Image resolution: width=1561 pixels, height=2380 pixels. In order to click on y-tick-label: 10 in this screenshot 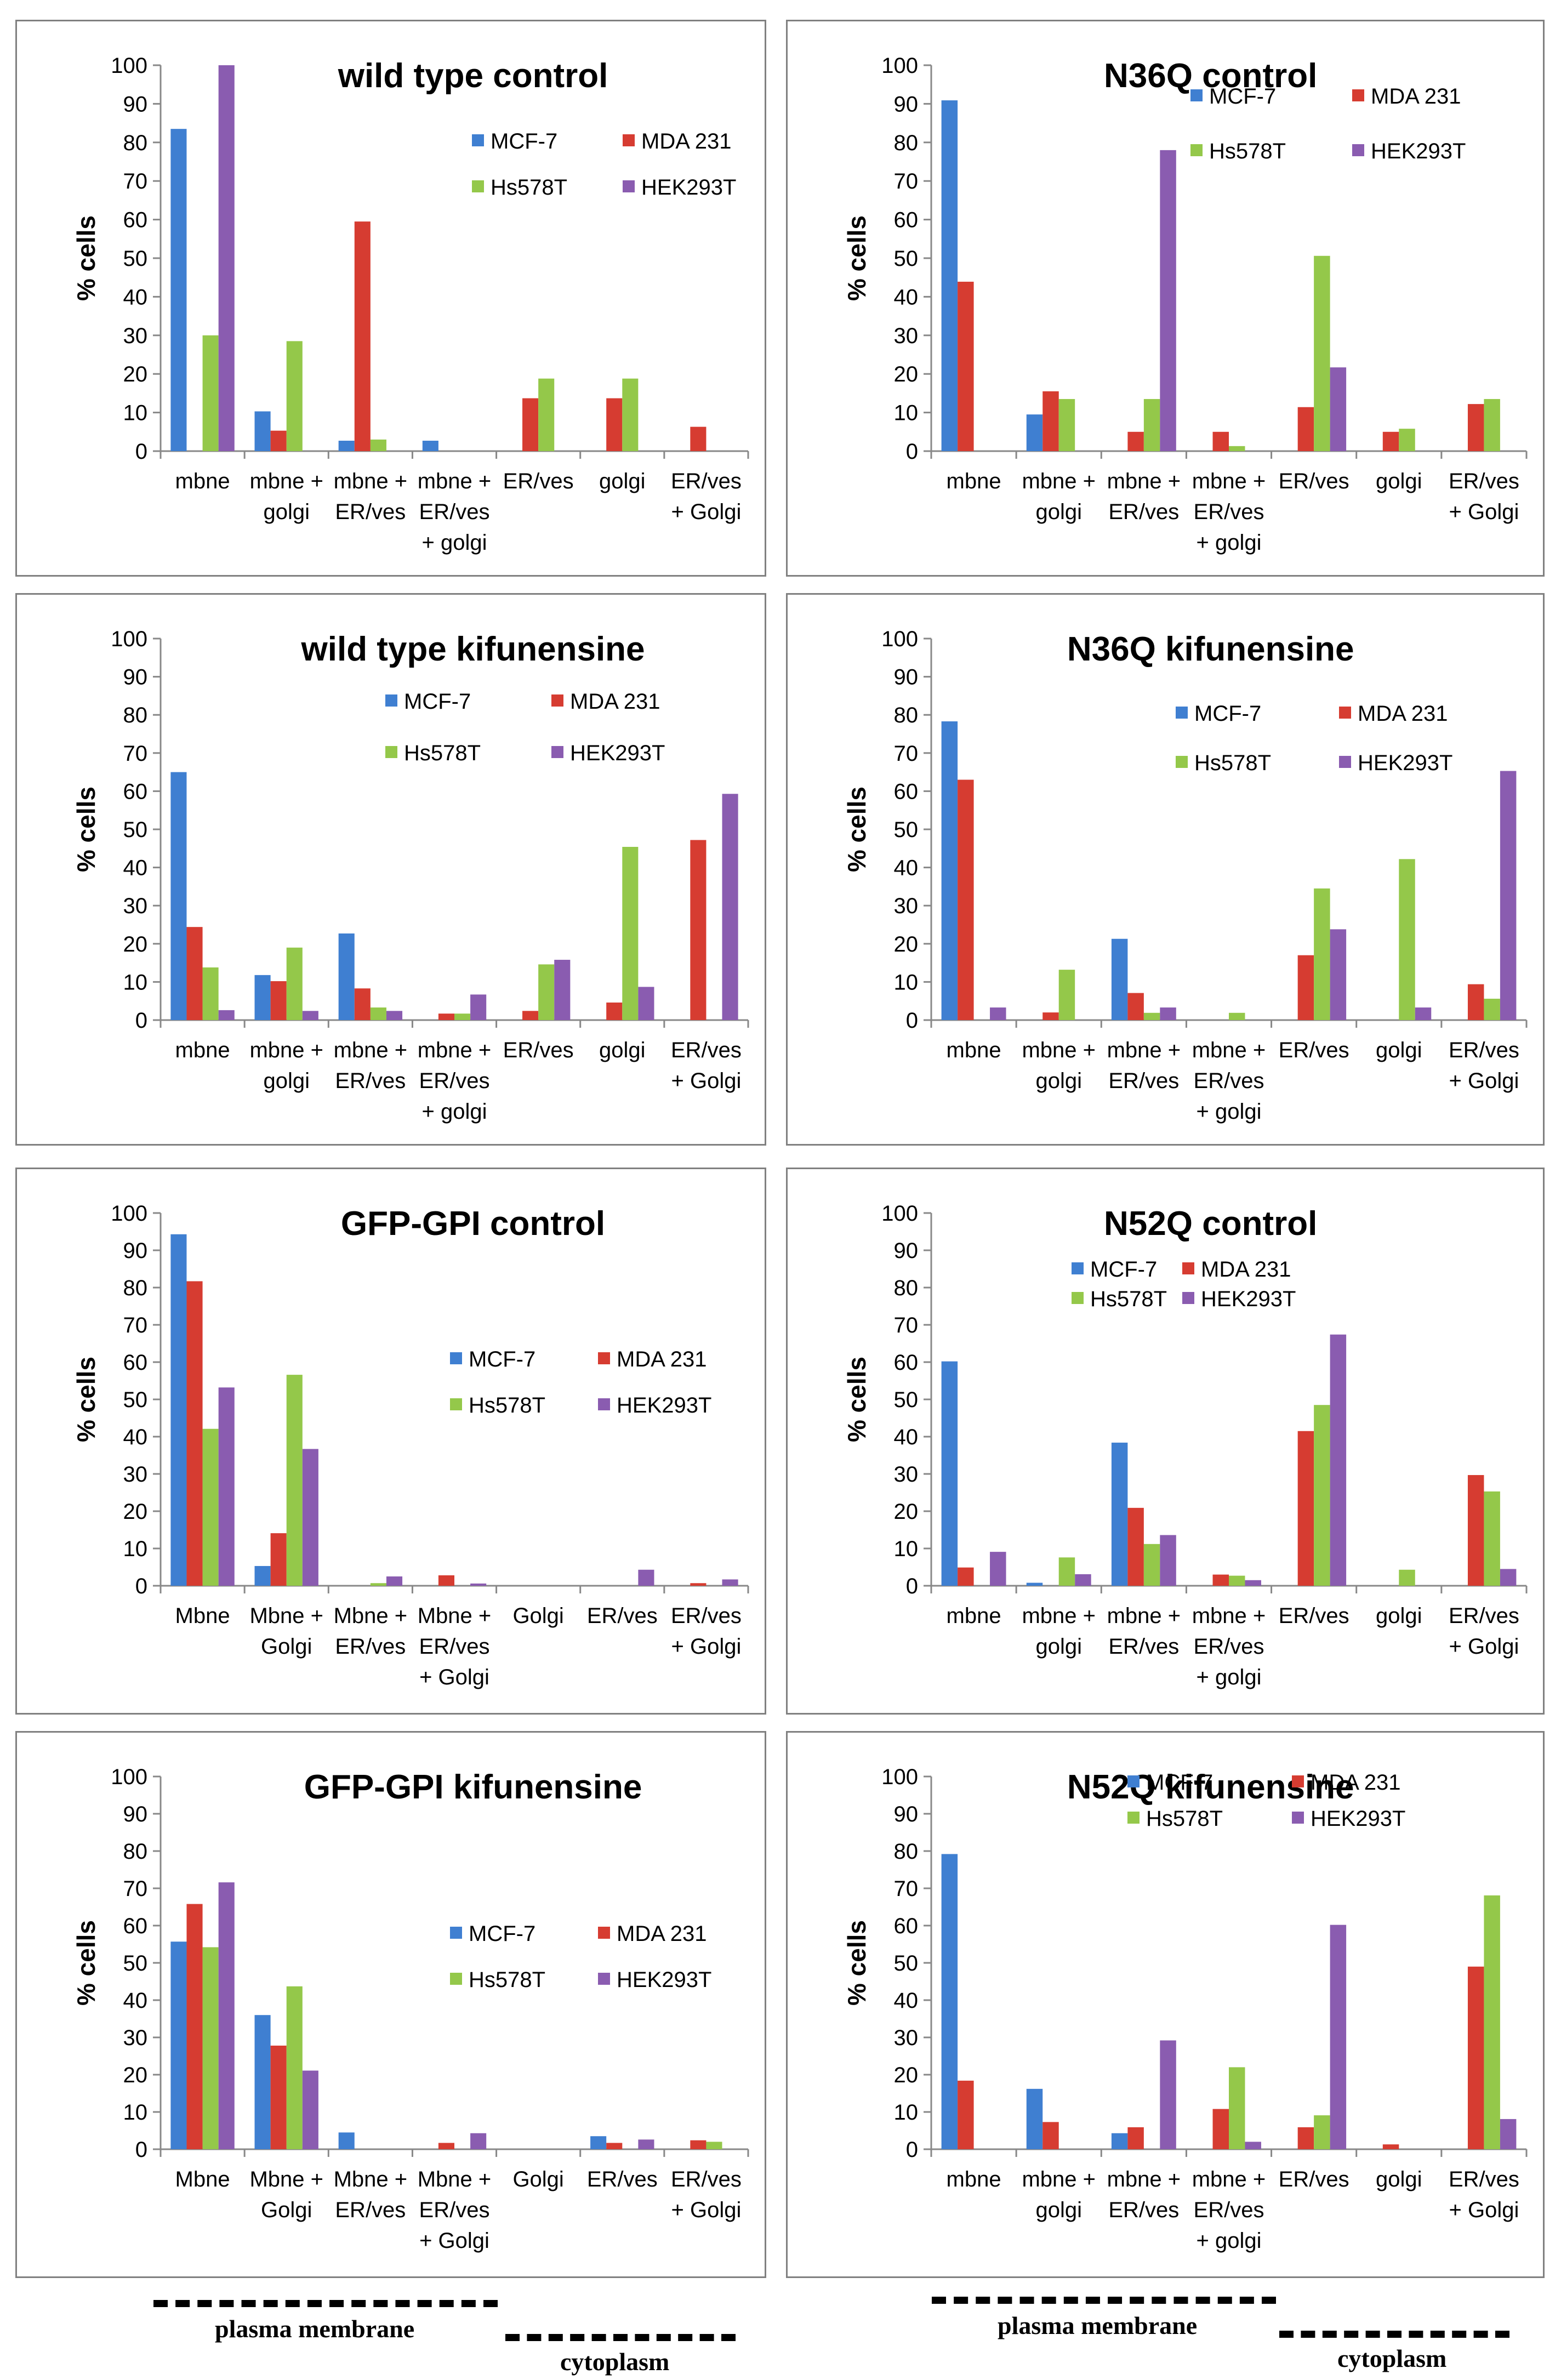, I will do `click(906, 2112)`.